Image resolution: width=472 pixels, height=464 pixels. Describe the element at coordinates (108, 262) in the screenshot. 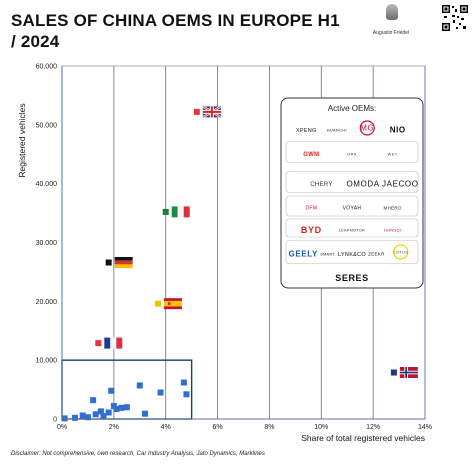

I see `data-point-germany` at that location.